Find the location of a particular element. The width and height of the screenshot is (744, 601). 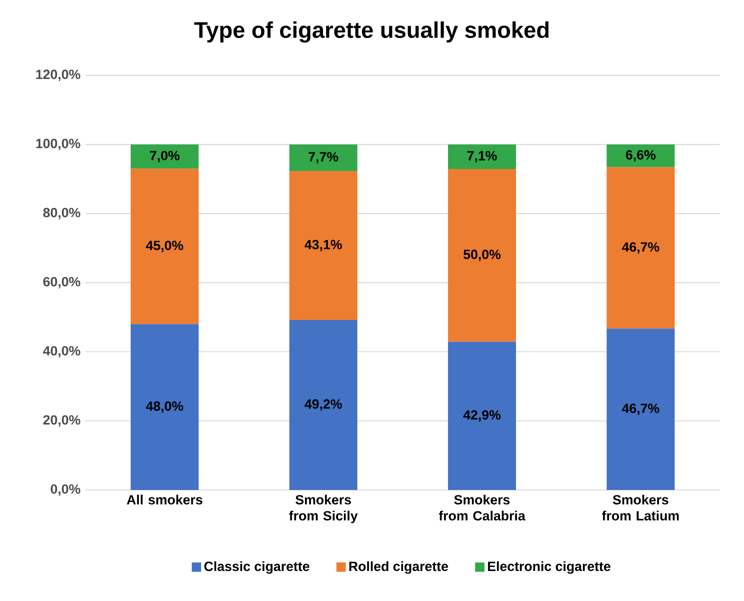

legend-label: Electronic cigarette is located at coordinates (549, 567).